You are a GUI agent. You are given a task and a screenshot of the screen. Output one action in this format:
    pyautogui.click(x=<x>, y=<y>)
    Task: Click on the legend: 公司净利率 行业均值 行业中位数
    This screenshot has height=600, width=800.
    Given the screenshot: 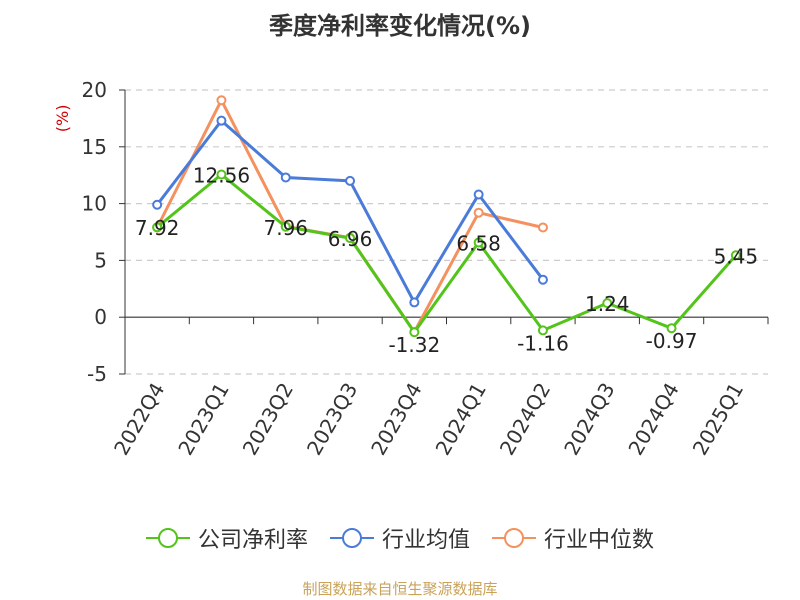 What is the action you would take?
    pyautogui.click(x=400, y=538)
    